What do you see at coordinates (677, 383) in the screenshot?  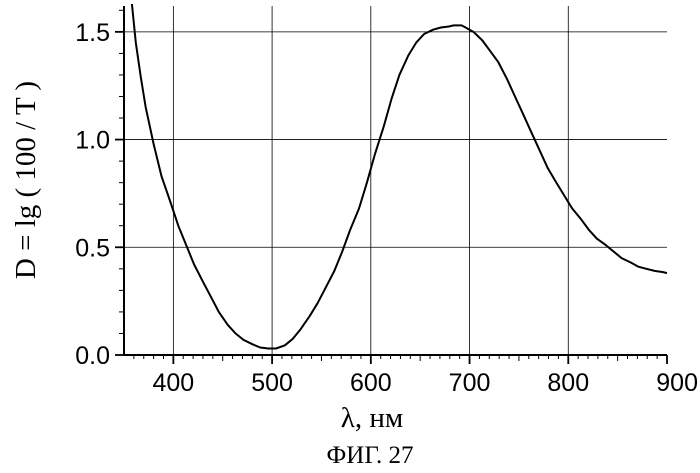 I see `x-tick-label: 900` at bounding box center [677, 383].